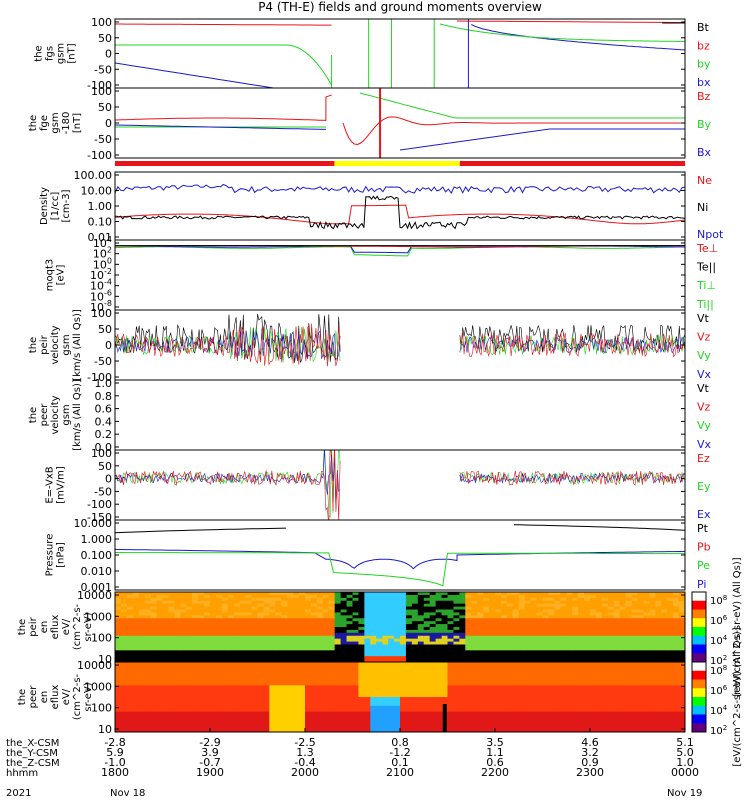 The width and height of the screenshot is (750, 800). I want to click on fge-bz-line, so click(223, 107).